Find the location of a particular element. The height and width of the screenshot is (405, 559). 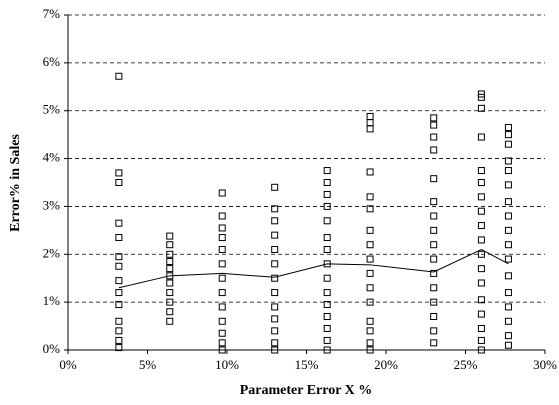

x-tick-label: 0% is located at coordinates (68, 364).